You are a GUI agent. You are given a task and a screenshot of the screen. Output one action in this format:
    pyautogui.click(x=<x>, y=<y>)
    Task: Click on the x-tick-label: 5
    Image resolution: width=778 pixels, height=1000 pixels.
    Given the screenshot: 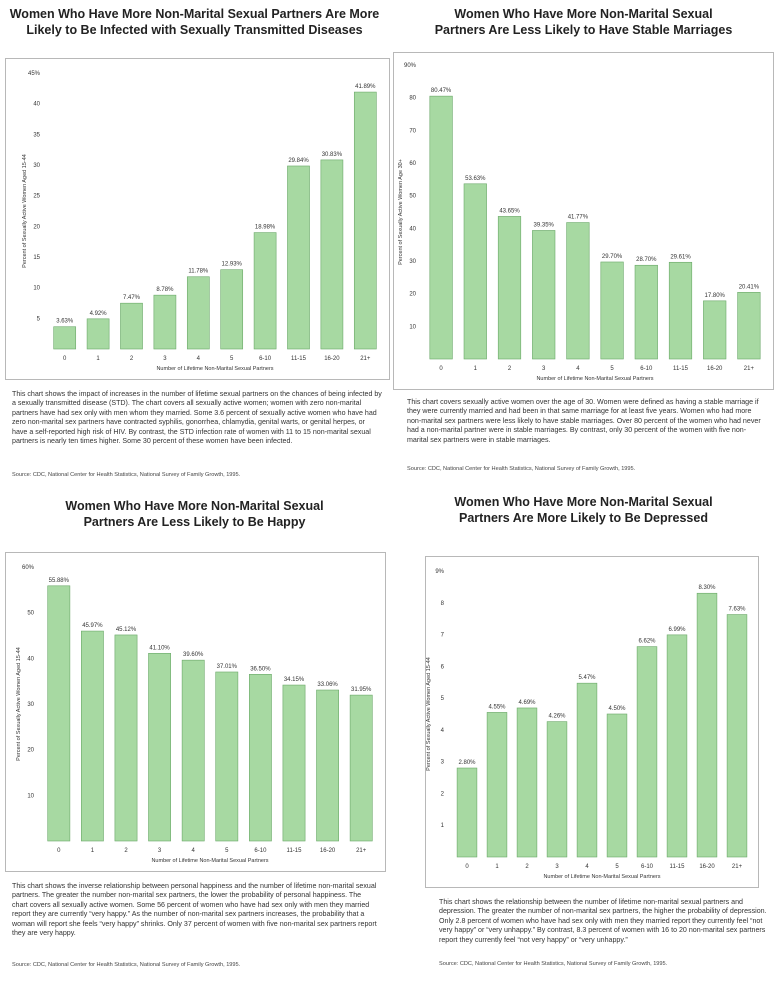 What is the action you would take?
    pyautogui.click(x=232, y=359)
    